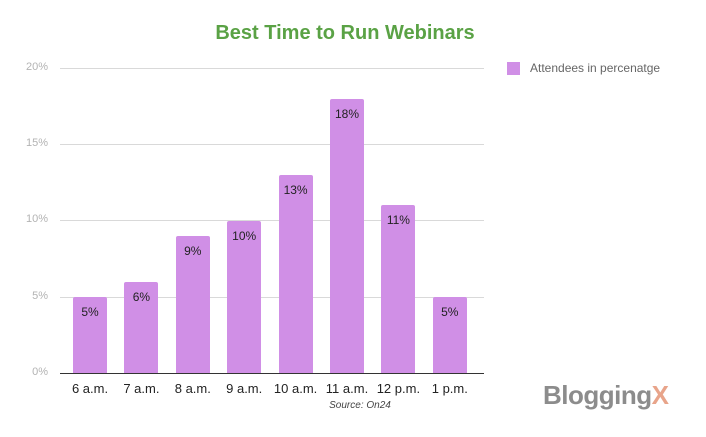  What do you see at coordinates (449, 388) in the screenshot?
I see `x-tick-label: 1 p.m.` at bounding box center [449, 388].